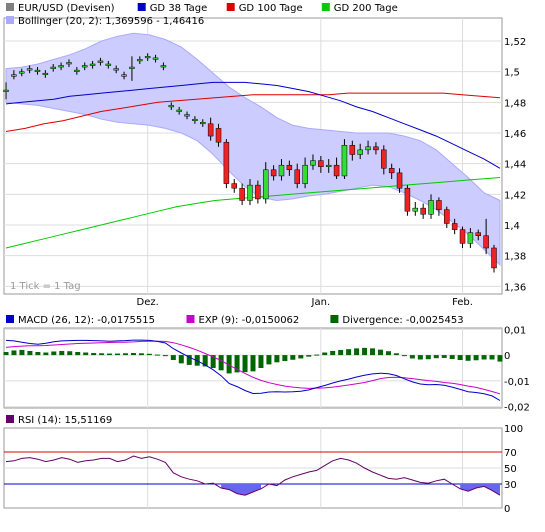 The height and width of the screenshot is (532, 545). What do you see at coordinates (66, 8) in the screenshot?
I see `price-panel-legend-label: EUR/USD (Devisen)` at bounding box center [66, 8].